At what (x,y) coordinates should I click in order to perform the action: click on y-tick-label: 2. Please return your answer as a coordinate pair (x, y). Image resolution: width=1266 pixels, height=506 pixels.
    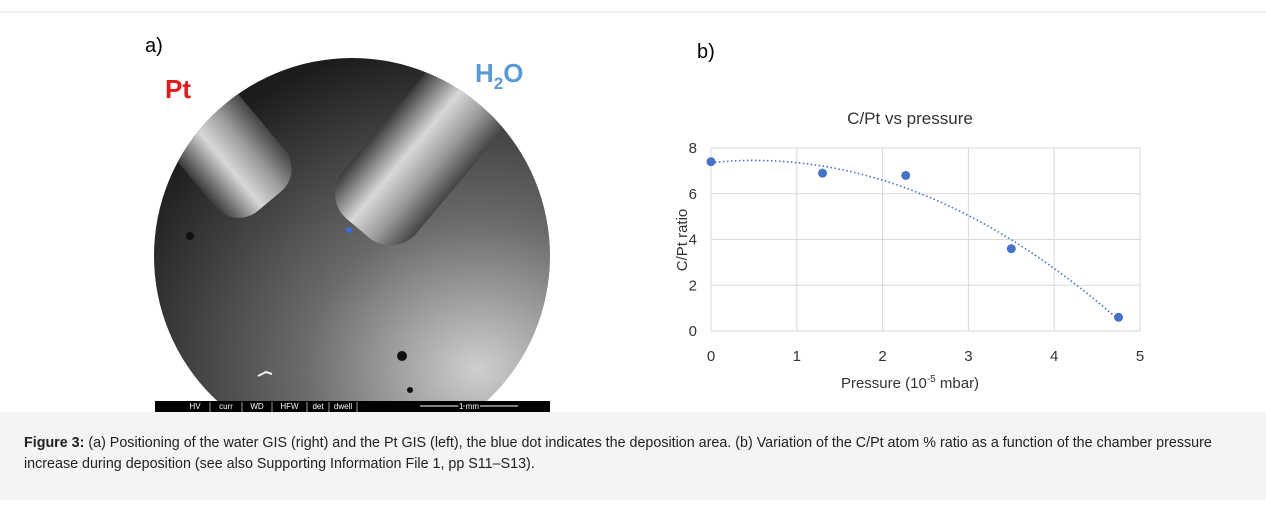
    Looking at the image, I should click on (693, 285).